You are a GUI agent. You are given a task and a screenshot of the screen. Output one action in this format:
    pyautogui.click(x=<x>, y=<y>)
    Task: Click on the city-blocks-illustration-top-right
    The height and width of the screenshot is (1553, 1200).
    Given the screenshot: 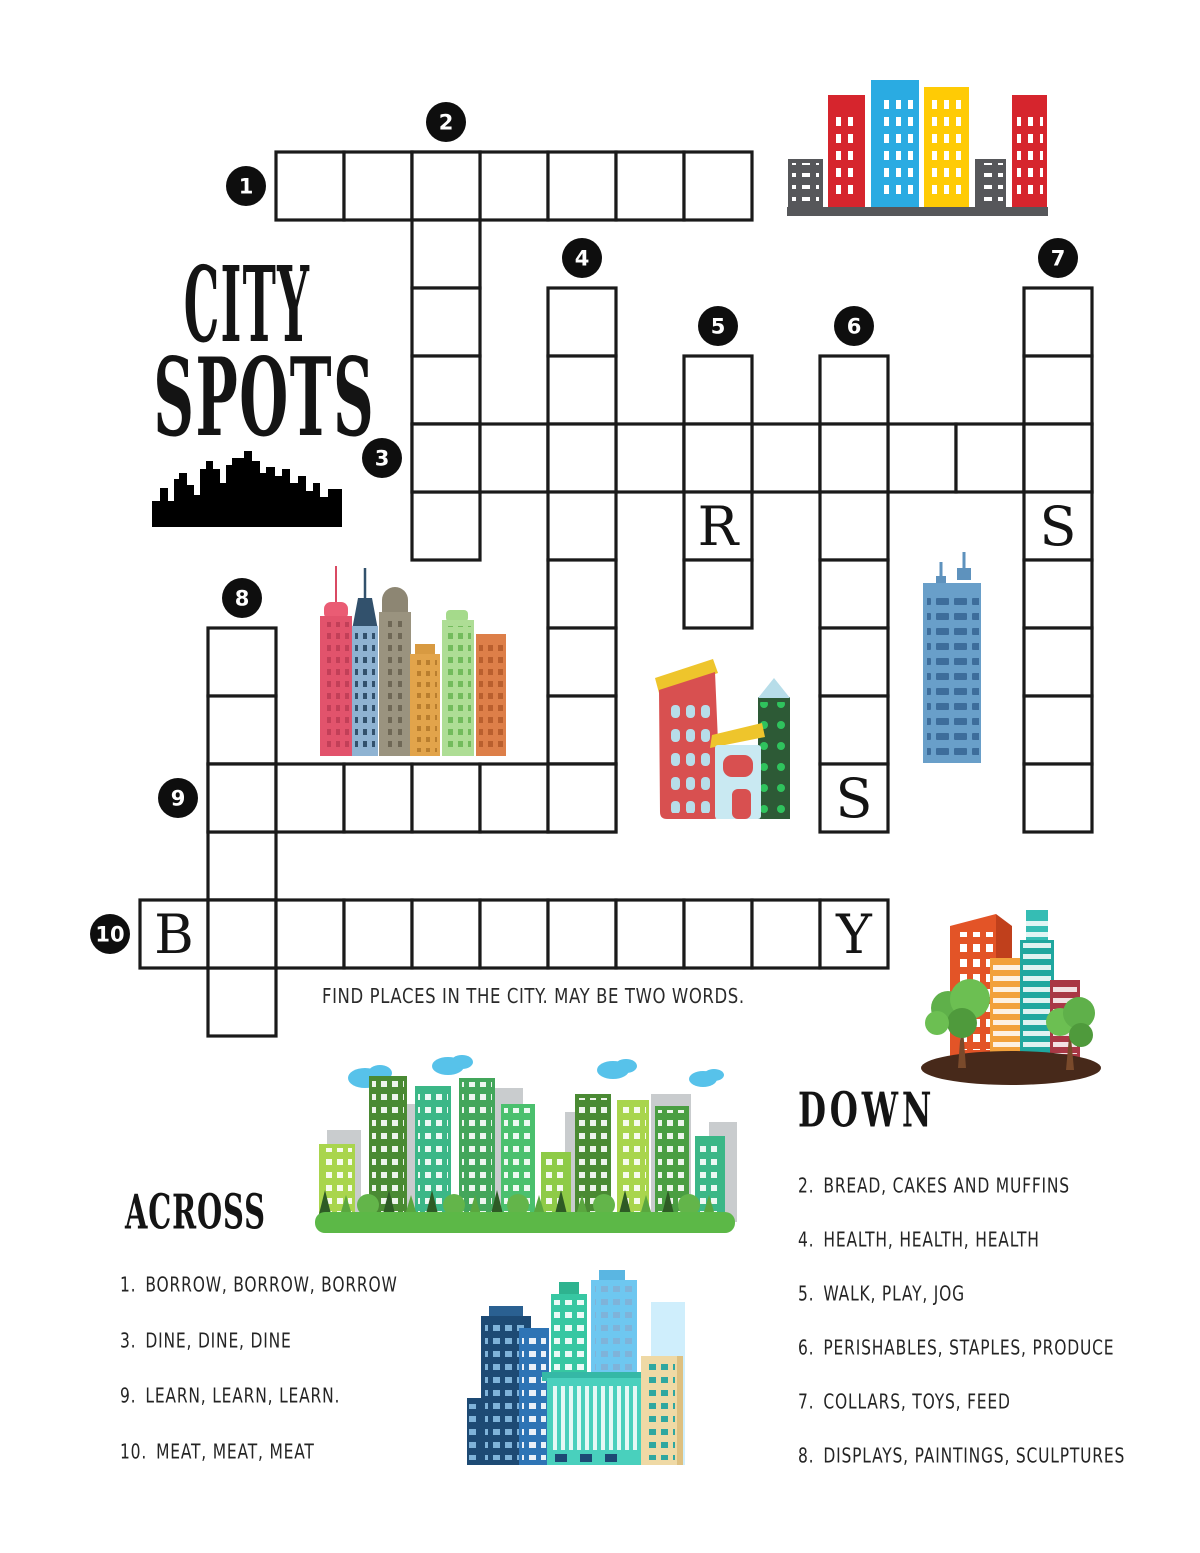 What is the action you would take?
    pyautogui.click(x=917, y=140)
    